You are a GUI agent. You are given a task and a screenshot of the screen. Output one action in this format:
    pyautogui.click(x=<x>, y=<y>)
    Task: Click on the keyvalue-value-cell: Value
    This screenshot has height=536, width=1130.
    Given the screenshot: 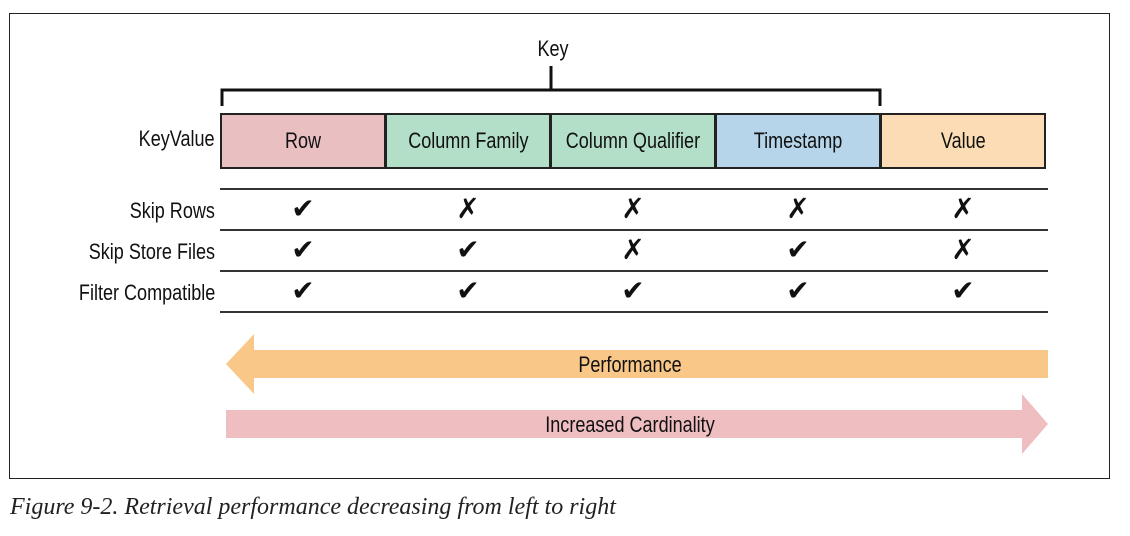 What is the action you would take?
    pyautogui.click(x=963, y=141)
    